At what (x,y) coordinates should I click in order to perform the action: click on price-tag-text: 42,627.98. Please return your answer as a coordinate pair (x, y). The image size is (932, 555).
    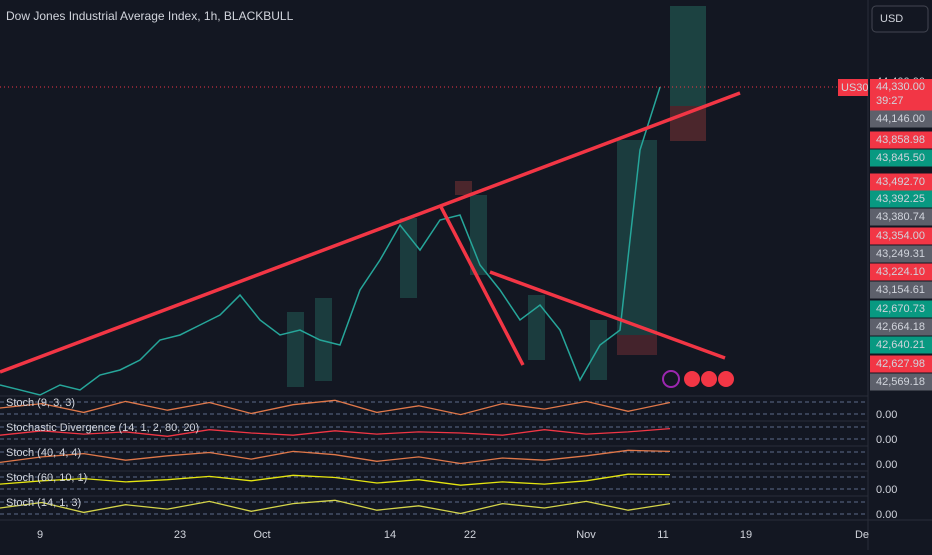
    Looking at the image, I should click on (900, 364).